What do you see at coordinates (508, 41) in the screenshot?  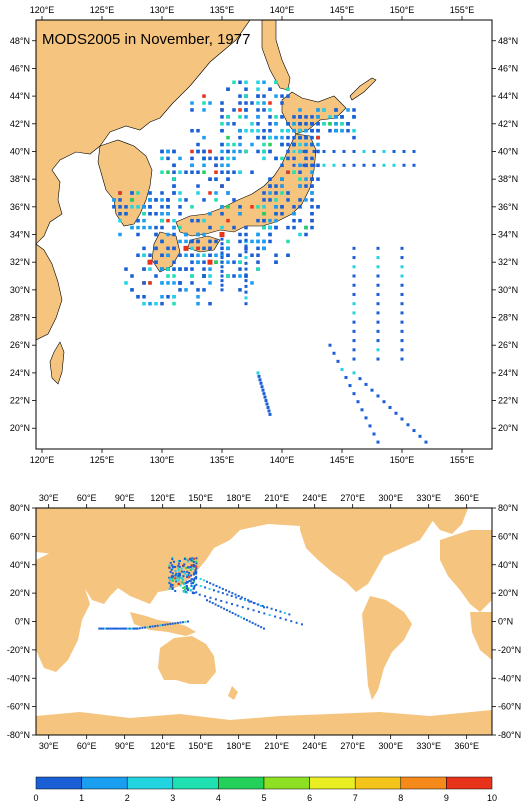 I see `y-tick-label-right: 48°N` at bounding box center [508, 41].